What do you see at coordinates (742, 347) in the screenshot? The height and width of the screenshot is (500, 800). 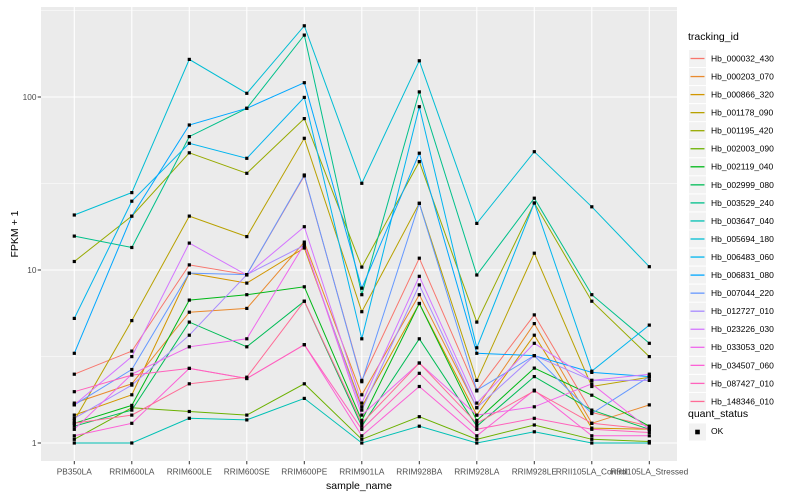 I see `legend-key-label: Hb_033053_020` at bounding box center [742, 347].